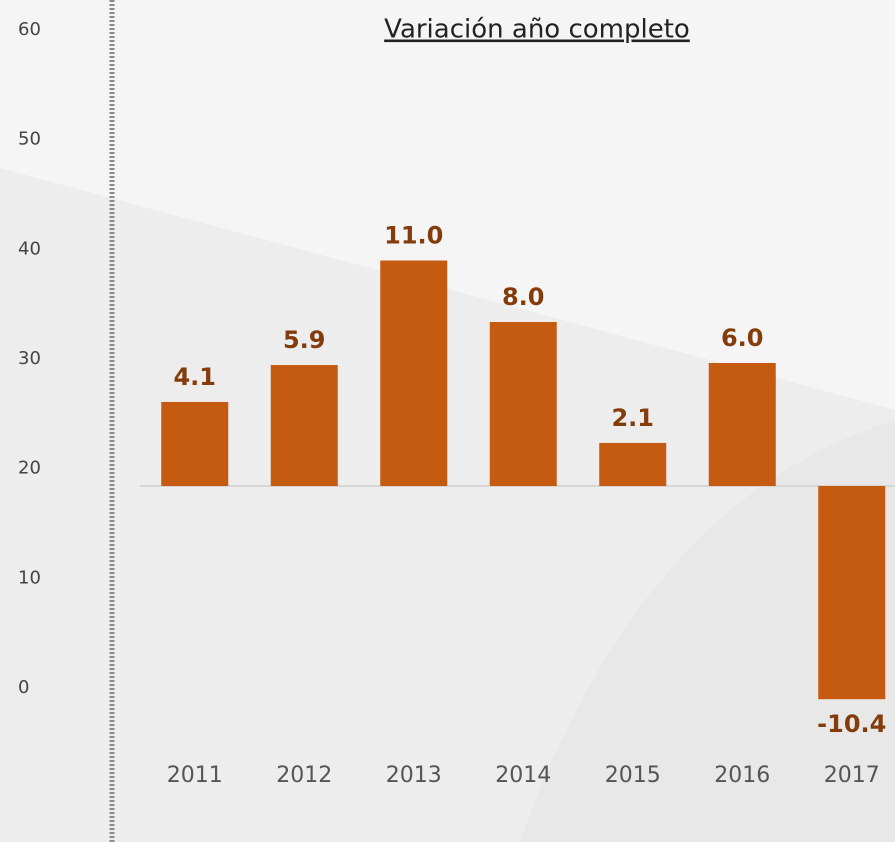 The width and height of the screenshot is (895, 842). What do you see at coordinates (304, 340) in the screenshot?
I see `data-label: 5.9` at bounding box center [304, 340].